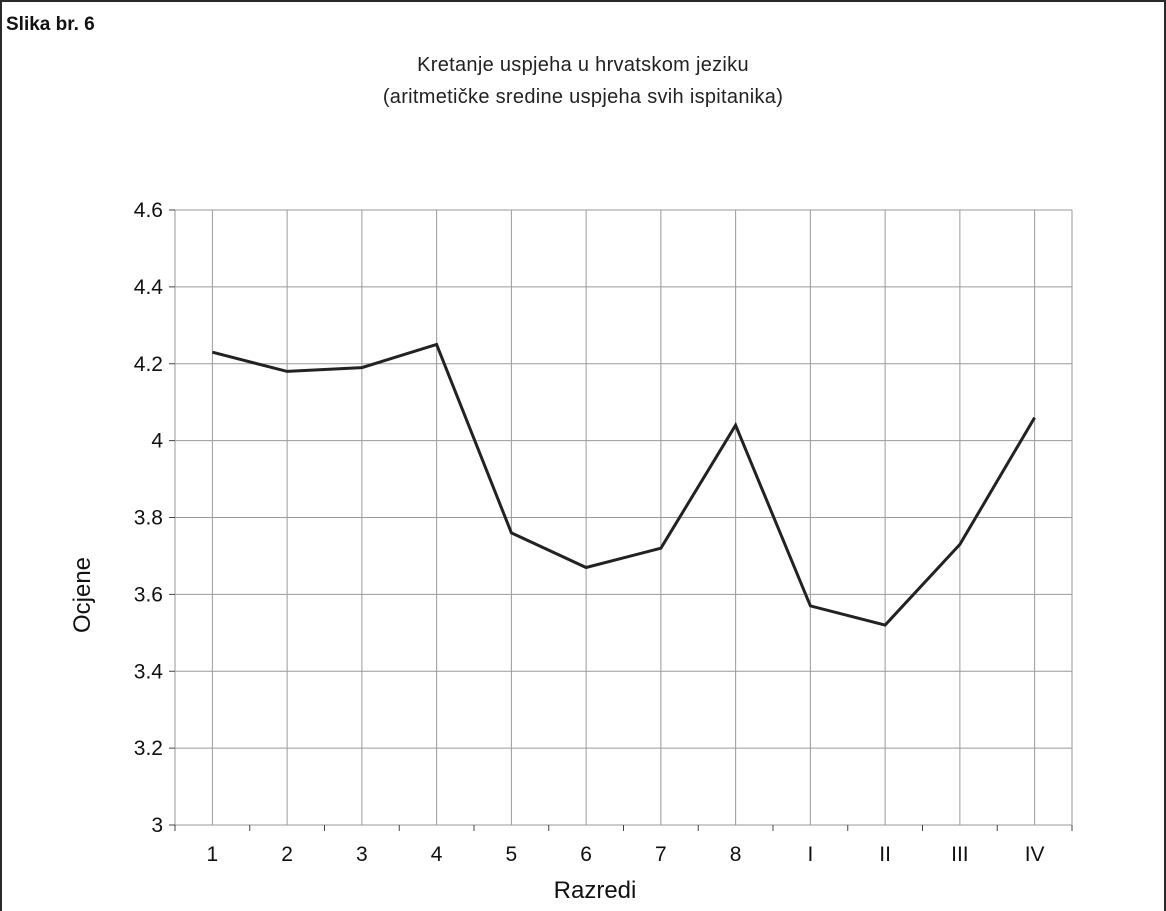  Describe the element at coordinates (437, 854) in the screenshot. I see `x-tick-label: 4` at that location.